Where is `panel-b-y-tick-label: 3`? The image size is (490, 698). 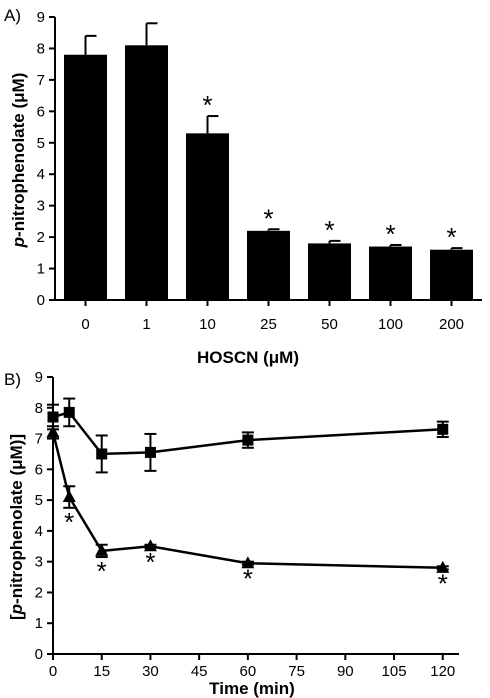
panel-b-y-tick-label: 3 is located at coordinates (39, 562).